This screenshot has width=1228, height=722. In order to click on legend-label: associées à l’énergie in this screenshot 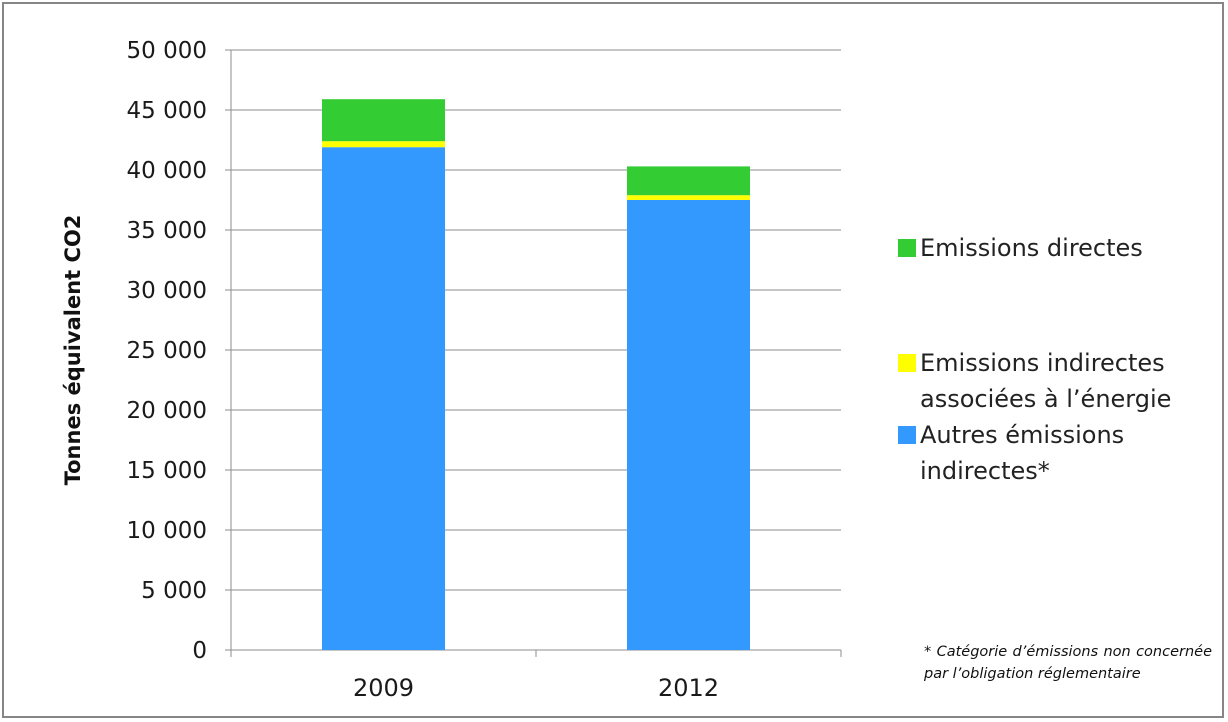, I will do `click(1045, 399)`.